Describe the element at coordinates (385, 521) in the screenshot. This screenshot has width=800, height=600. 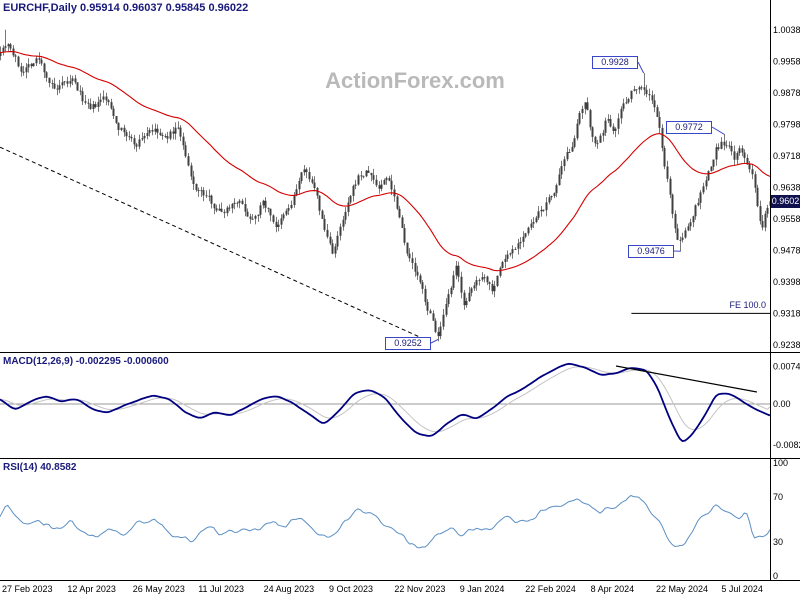
I see `rsi-line` at that location.